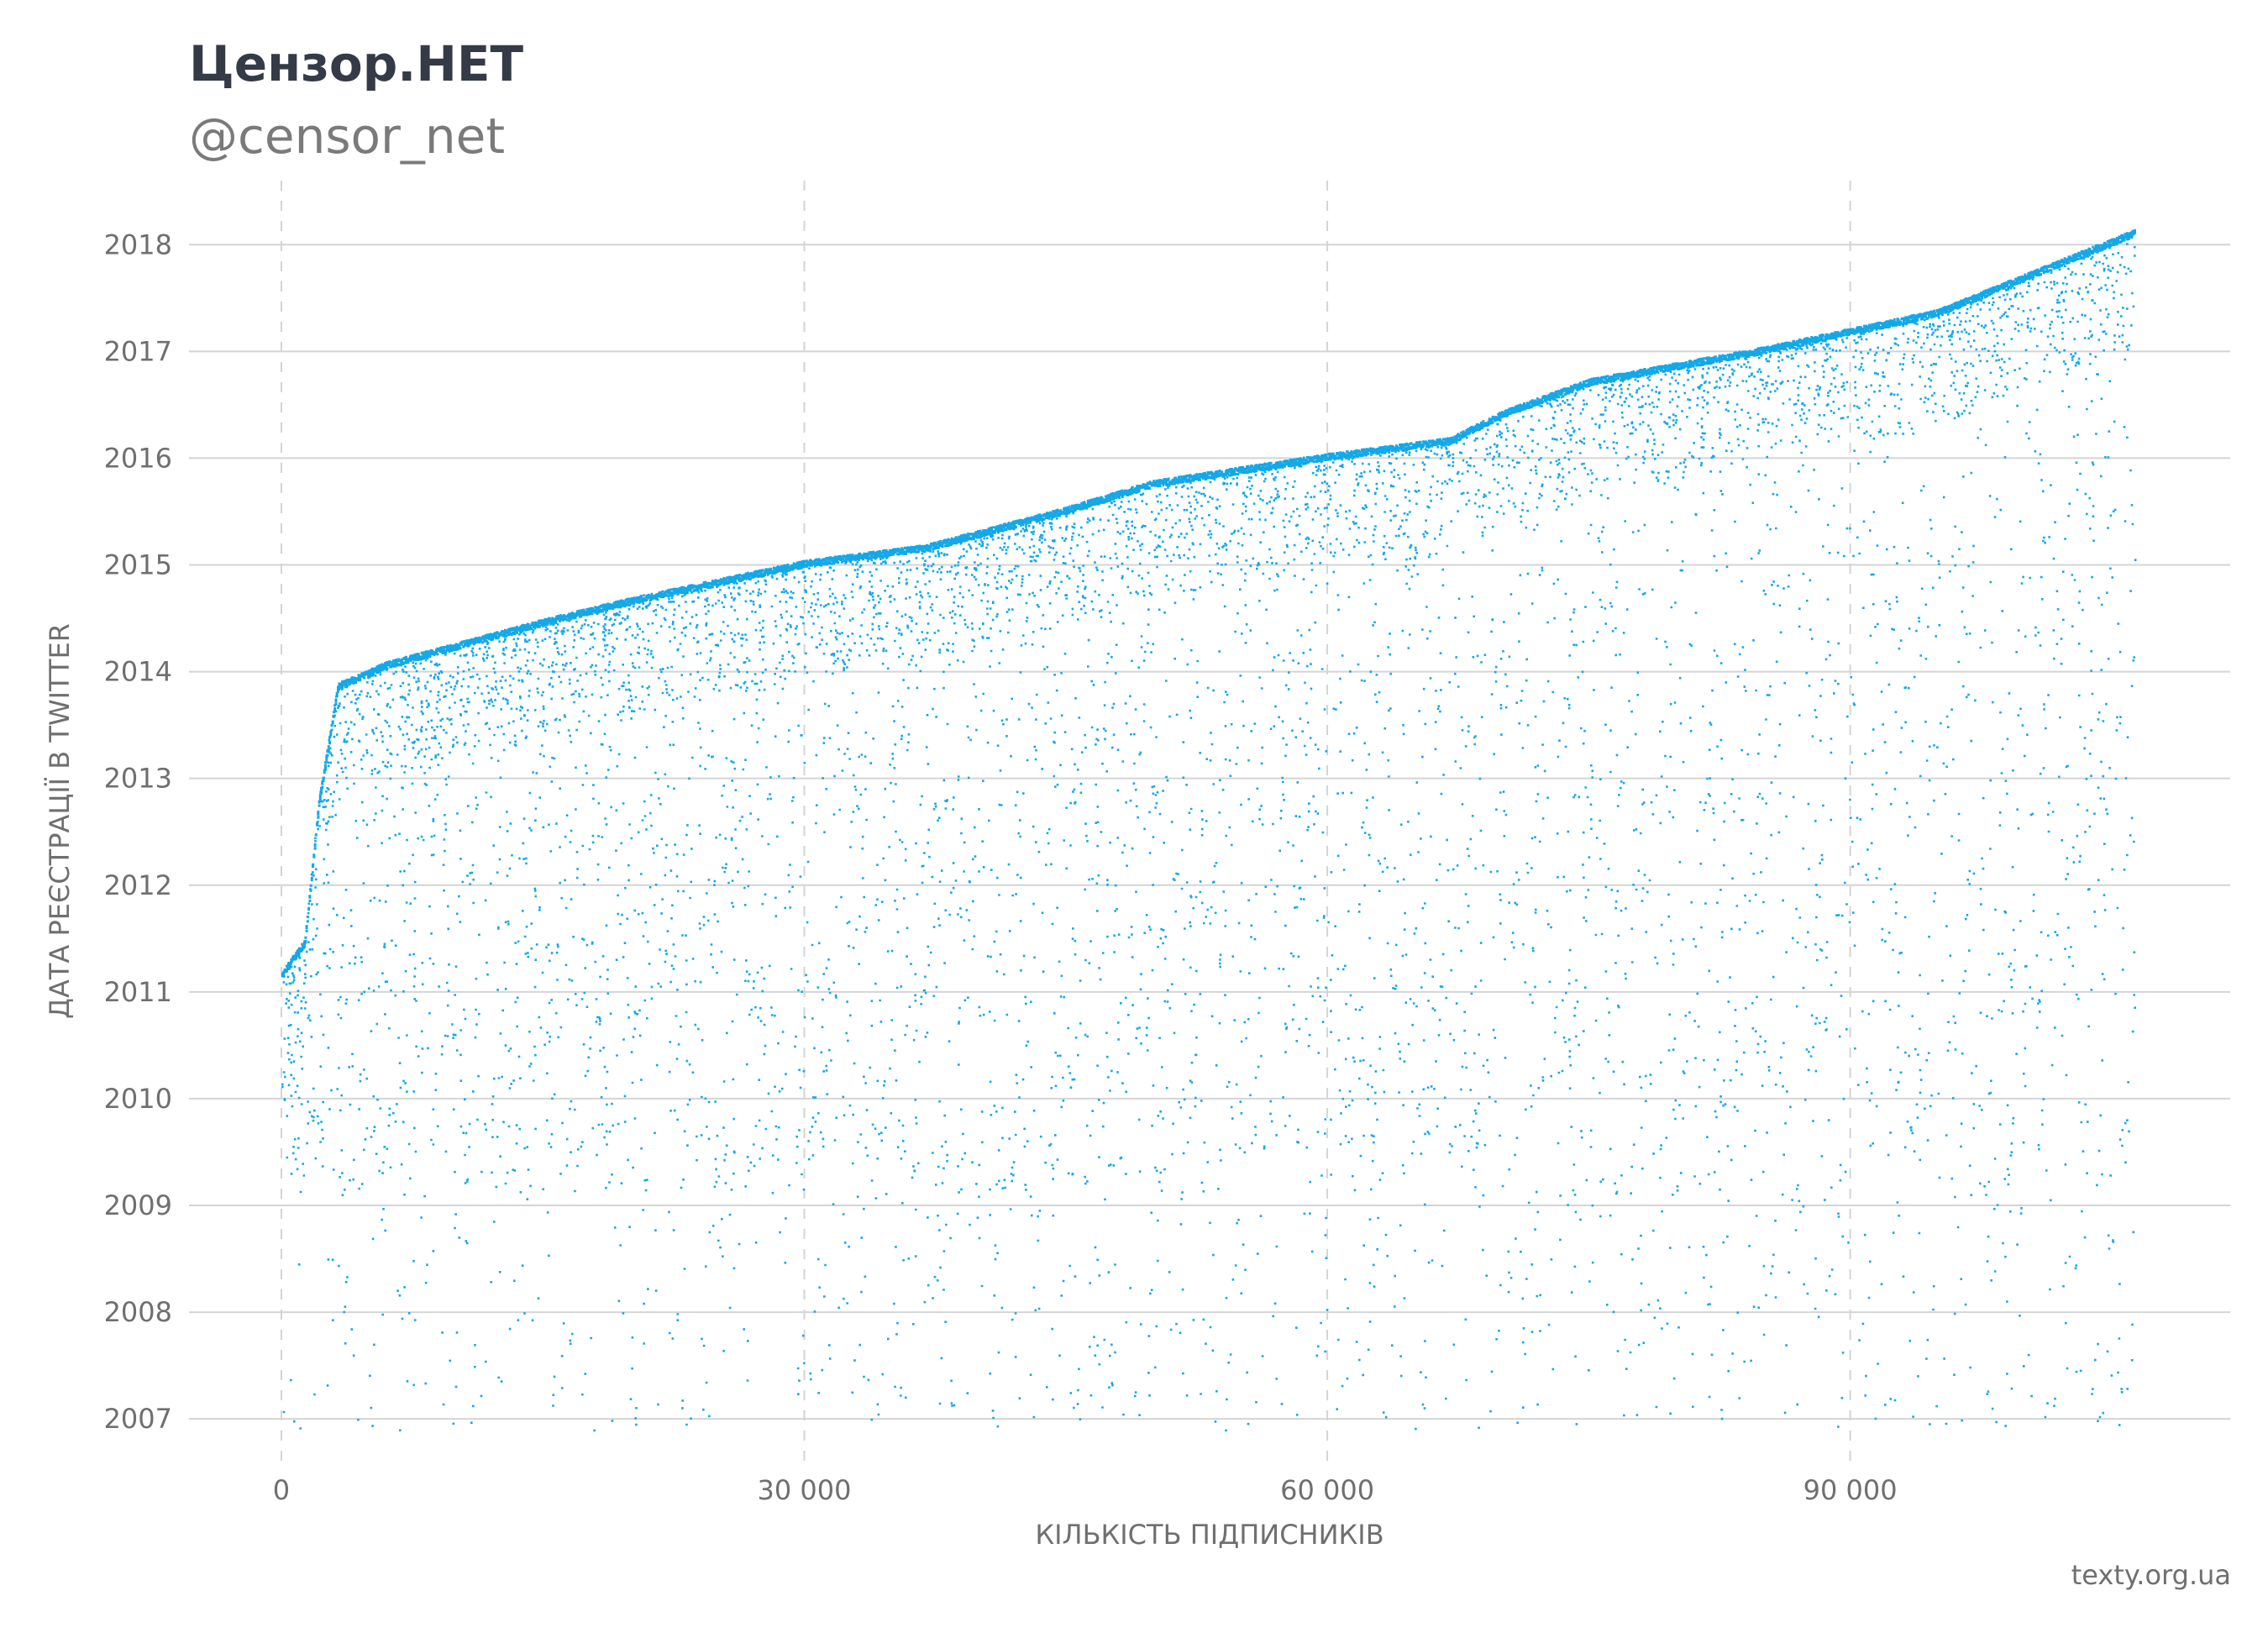 The image size is (2268, 1638). Describe the element at coordinates (138, 992) in the screenshot. I see `y-tick-label: 2011` at that location.